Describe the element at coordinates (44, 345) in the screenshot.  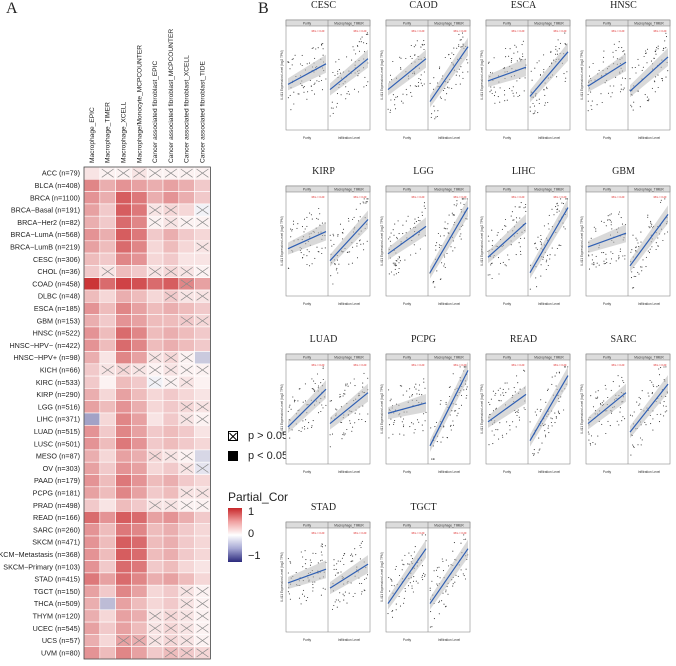
I see `row-label: HNSC−HPV− (n=422)` at that location.